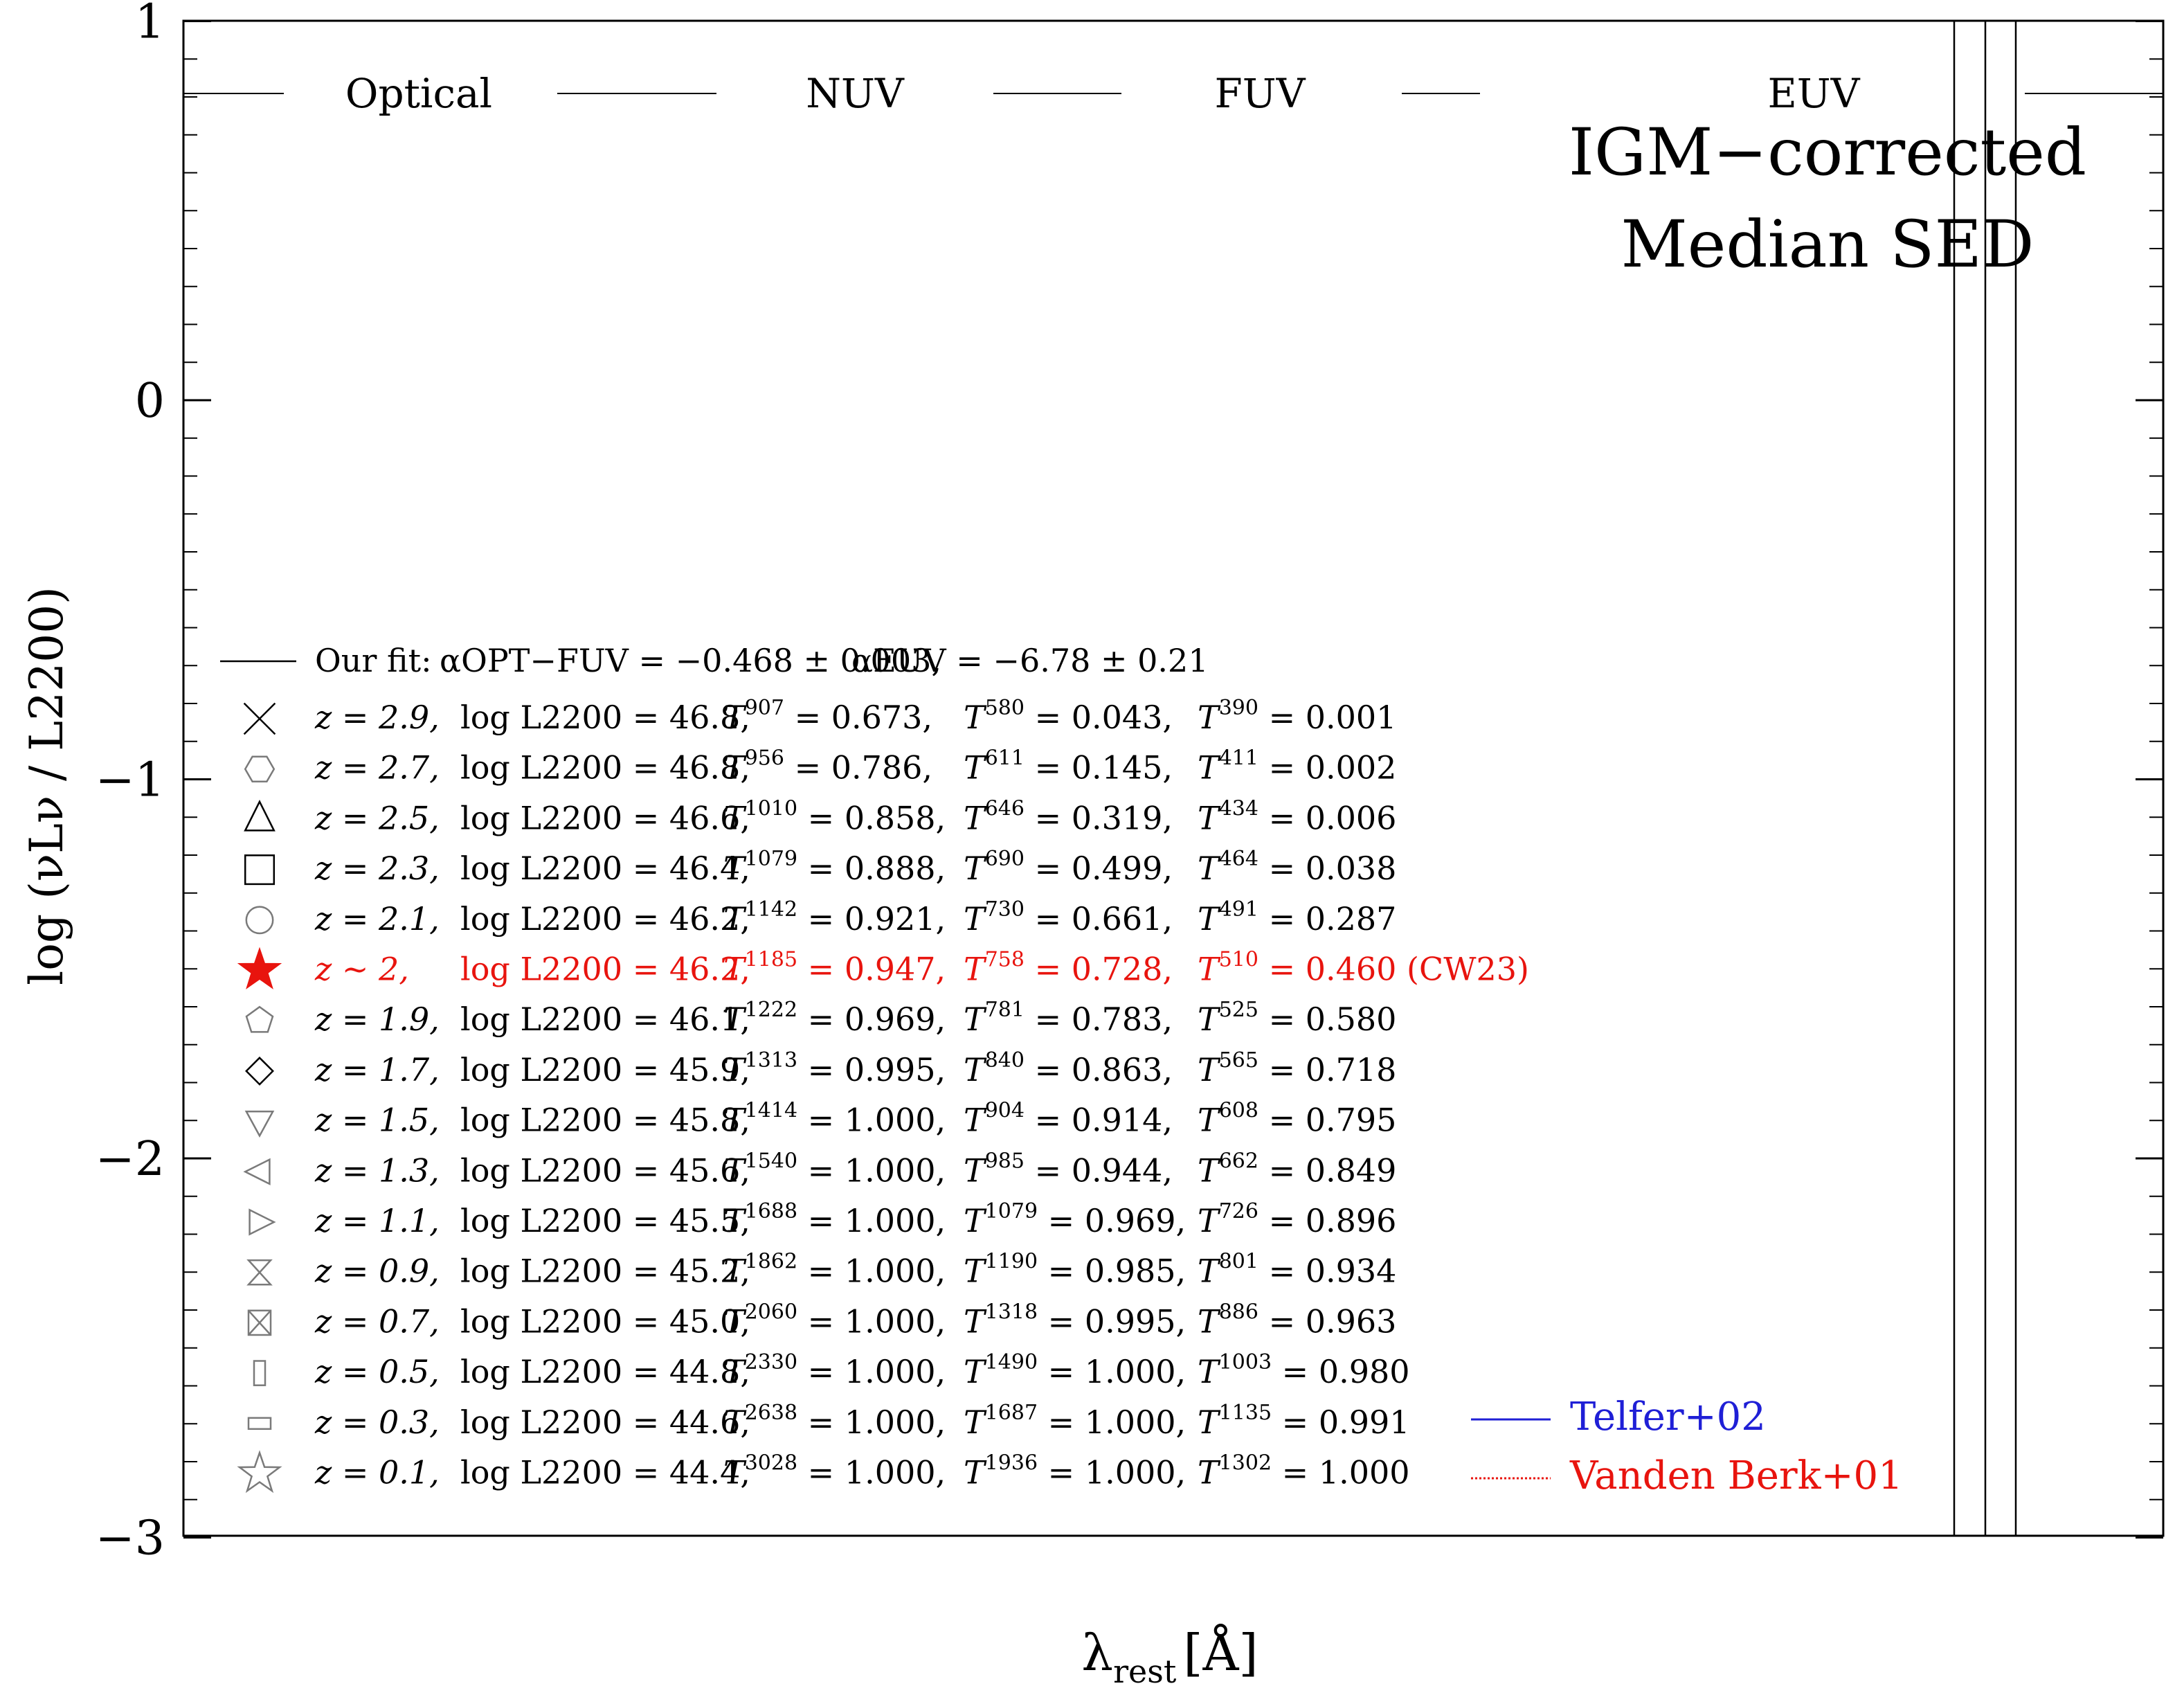 Image resolution: width=2184 pixels, height=1695 pixels. What do you see at coordinates (1304, 1421) in the screenshot?
I see `legend-TFUV: T1135 = 0.991` at bounding box center [1304, 1421].